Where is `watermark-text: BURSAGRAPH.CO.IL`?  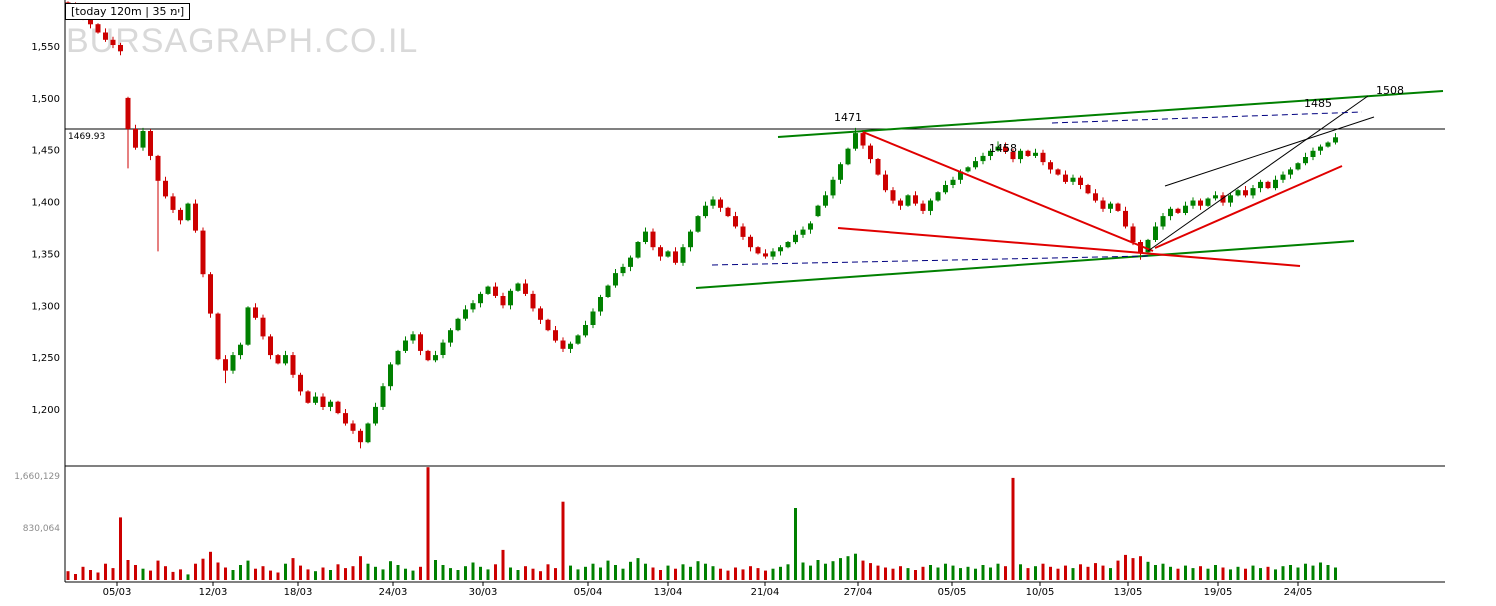 watermark-text: BURSAGRAPH.CO.IL is located at coordinates (242, 41).